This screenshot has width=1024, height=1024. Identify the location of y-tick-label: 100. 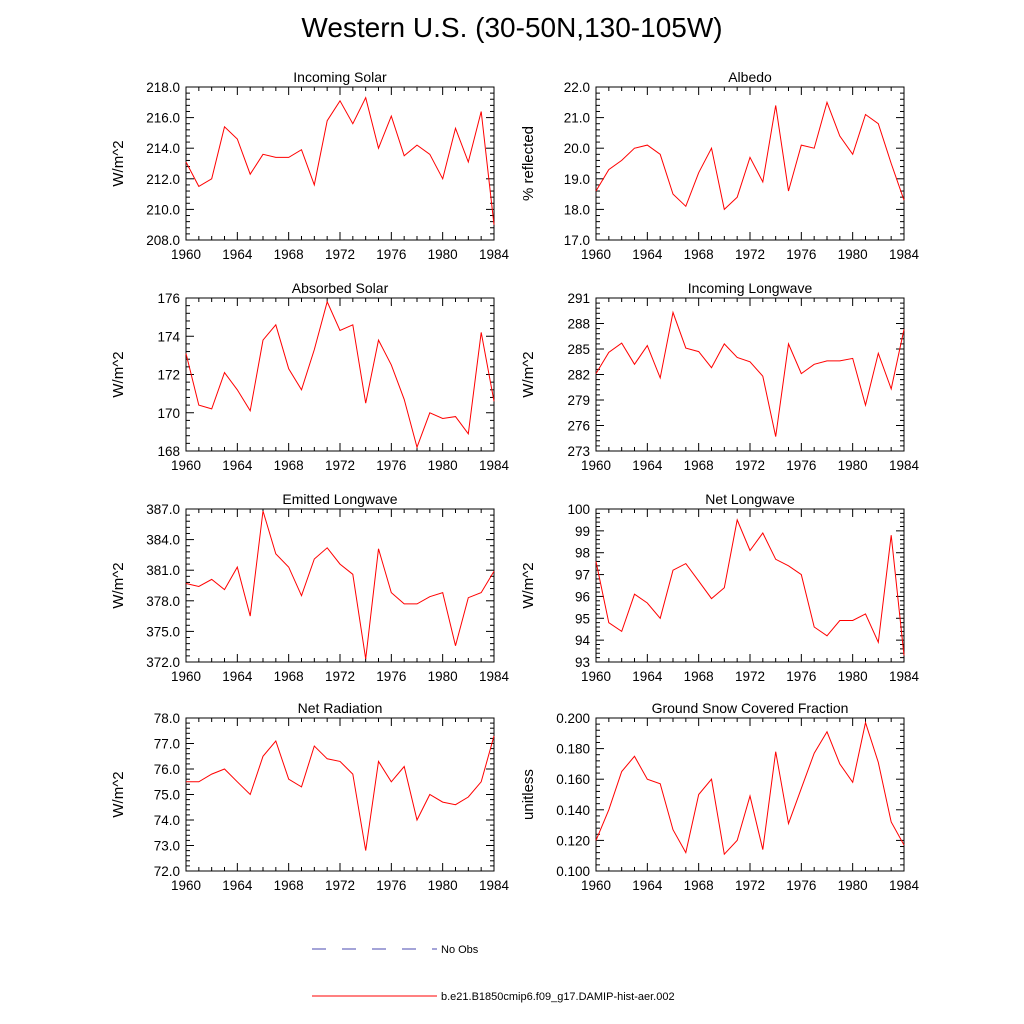
(578, 509).